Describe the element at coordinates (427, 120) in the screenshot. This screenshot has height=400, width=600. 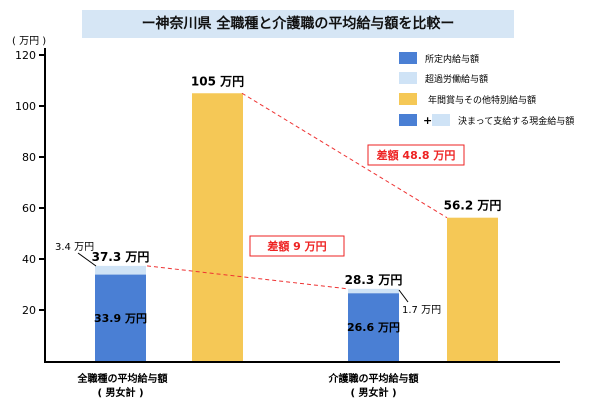
I see `legend-plus: +` at that location.